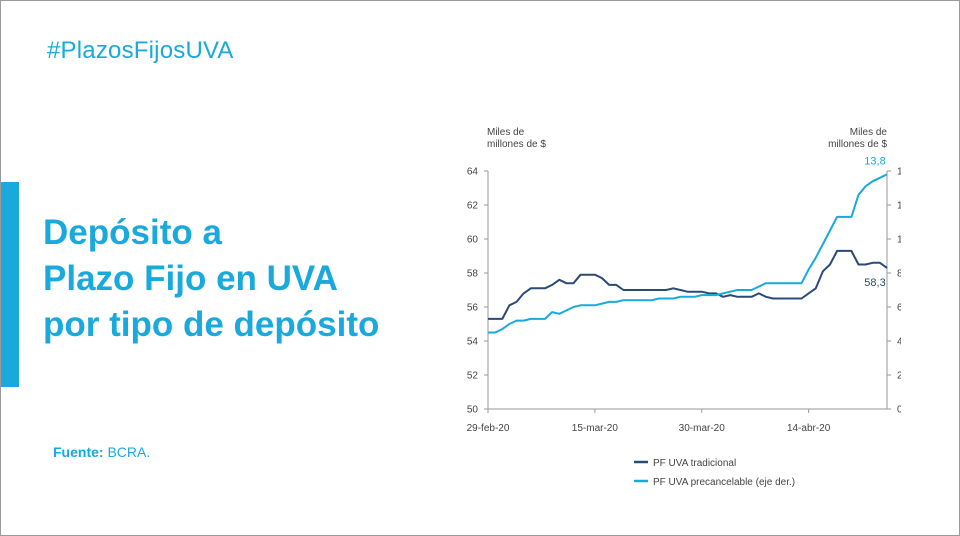  I want to click on right-tick-label: 4, so click(899, 342).